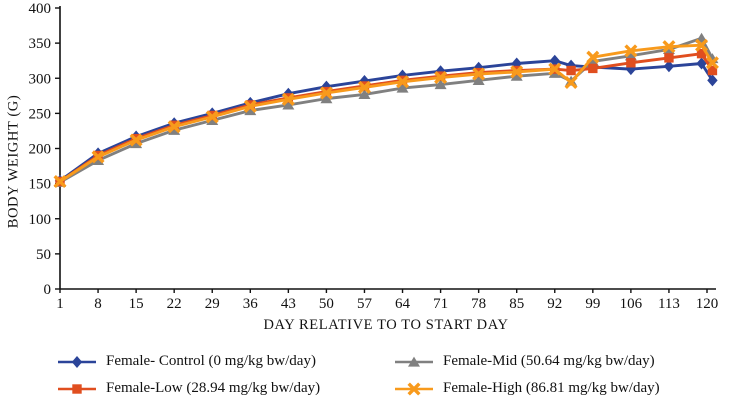  I want to click on legend-label-female-high: Female-High (86.81 mg/kg bw/day), so click(551, 388).